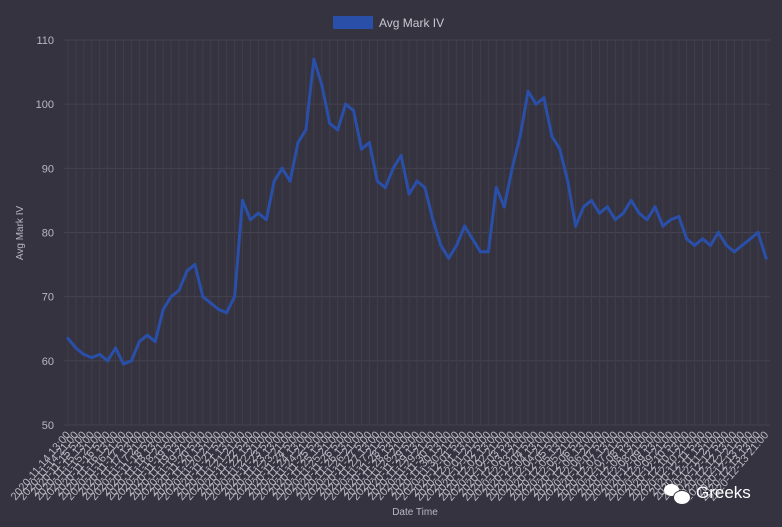 Image resolution: width=782 pixels, height=527 pixels. Describe the element at coordinates (45, 41) in the screenshot. I see `y-tick-label: 110` at that location.